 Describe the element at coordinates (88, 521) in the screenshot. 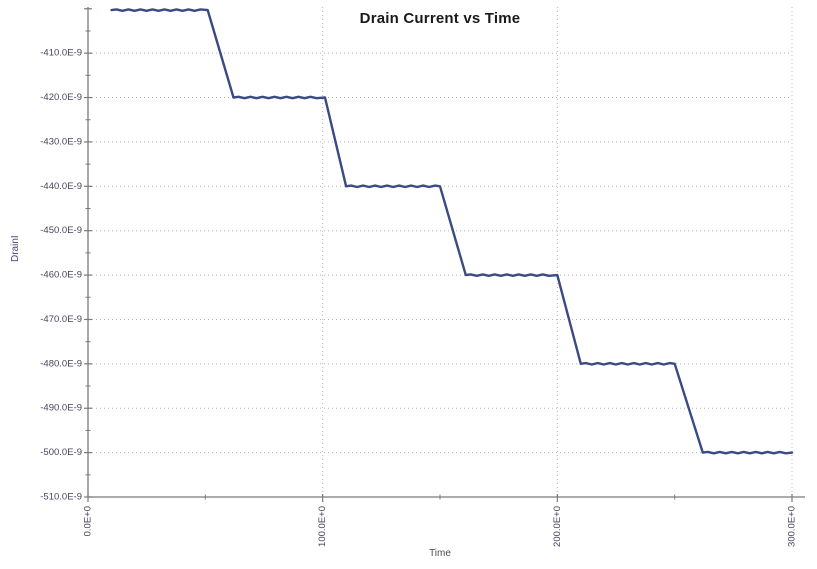

I see `x-tick-label: 0.0E+0` at that location.